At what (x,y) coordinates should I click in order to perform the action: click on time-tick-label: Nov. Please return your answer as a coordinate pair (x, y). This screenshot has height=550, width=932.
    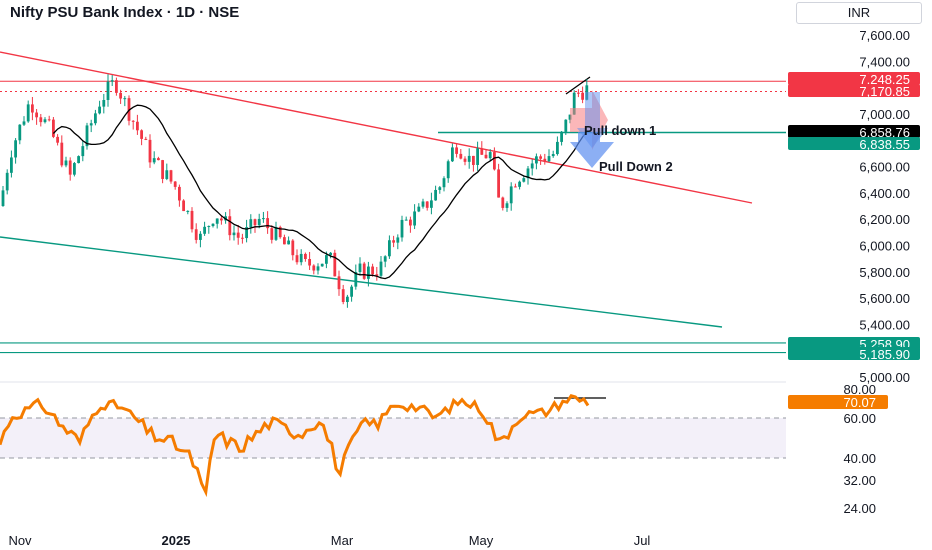
    Looking at the image, I should click on (20, 540).